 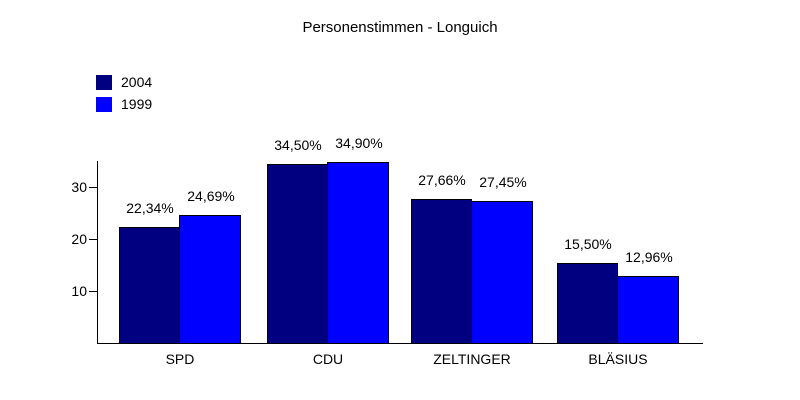 What do you see at coordinates (502, 272) in the screenshot?
I see `bar-1999-ZELTINGER` at bounding box center [502, 272].